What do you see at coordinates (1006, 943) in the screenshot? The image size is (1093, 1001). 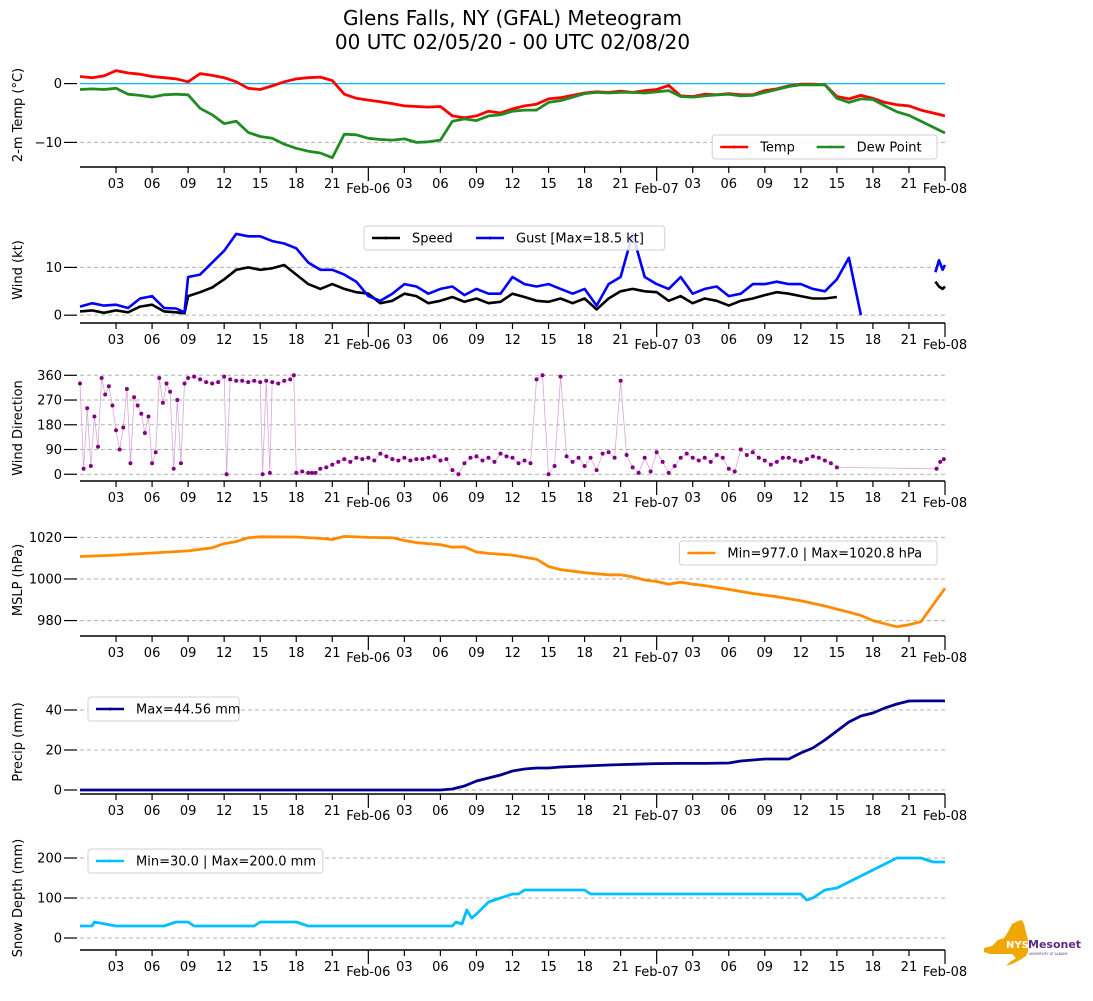 I see `ny-state-shape-icon` at bounding box center [1006, 943].